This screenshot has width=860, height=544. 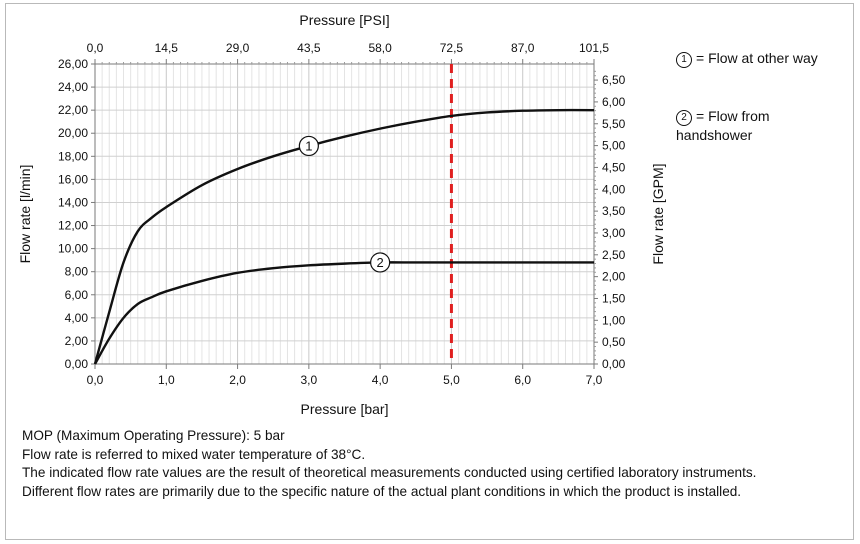 I want to click on x-top-tick-label: 87,0, so click(x=523, y=48).